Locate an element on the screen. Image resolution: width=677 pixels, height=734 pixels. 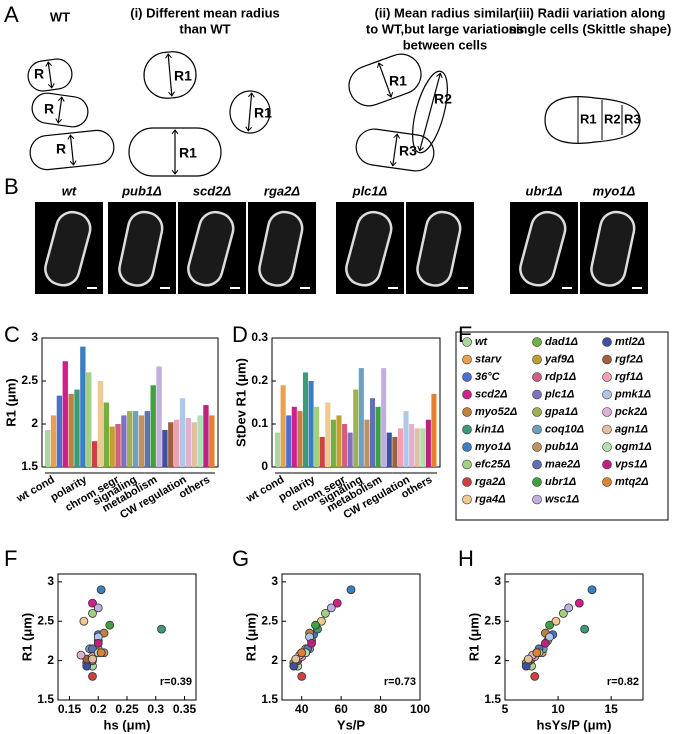
annotation: r=0.73 is located at coordinates (400, 682).